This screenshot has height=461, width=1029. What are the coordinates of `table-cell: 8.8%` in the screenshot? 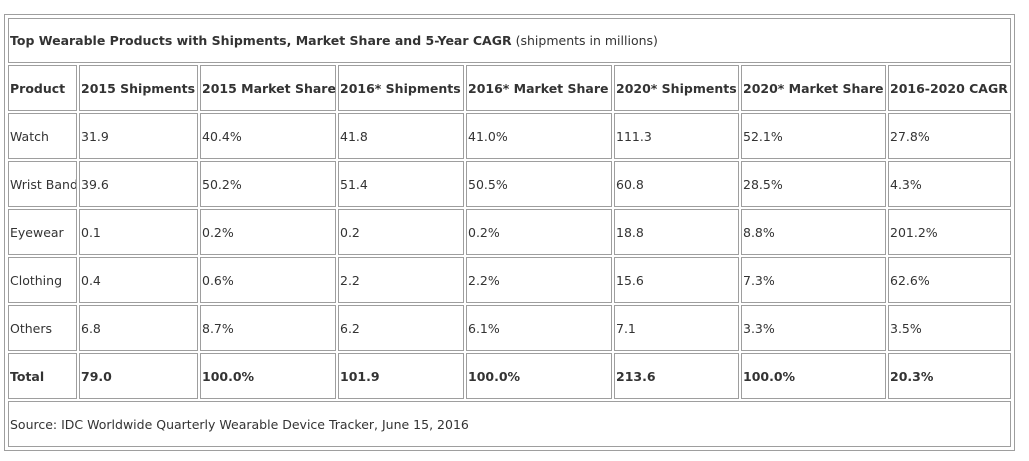 It's located at (813, 232).